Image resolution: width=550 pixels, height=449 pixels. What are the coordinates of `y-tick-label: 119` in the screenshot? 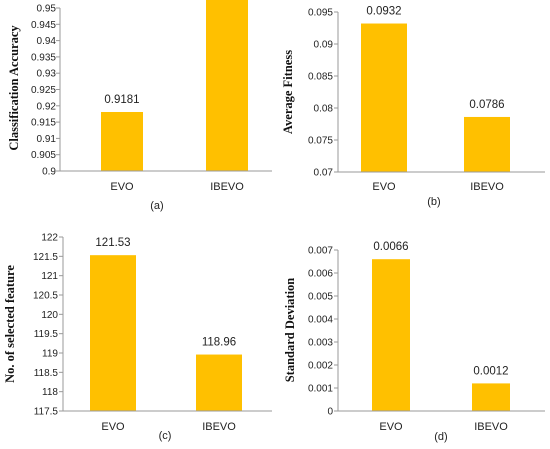 It's located at (50, 354).